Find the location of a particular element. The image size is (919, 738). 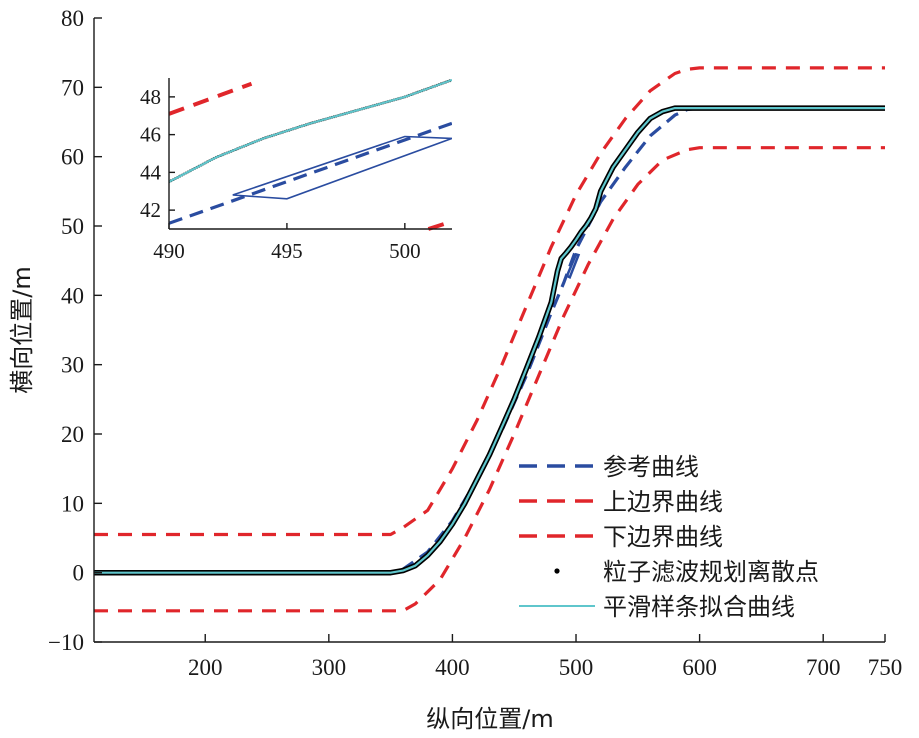

y-tick-label: 40 is located at coordinates (72, 295).